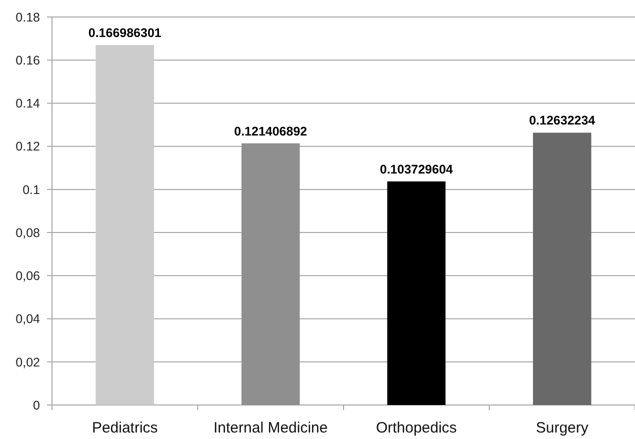 Image resolution: width=635 pixels, height=439 pixels. Describe the element at coordinates (28, 362) in the screenshot. I see `y-tick-label: 0,02` at that location.